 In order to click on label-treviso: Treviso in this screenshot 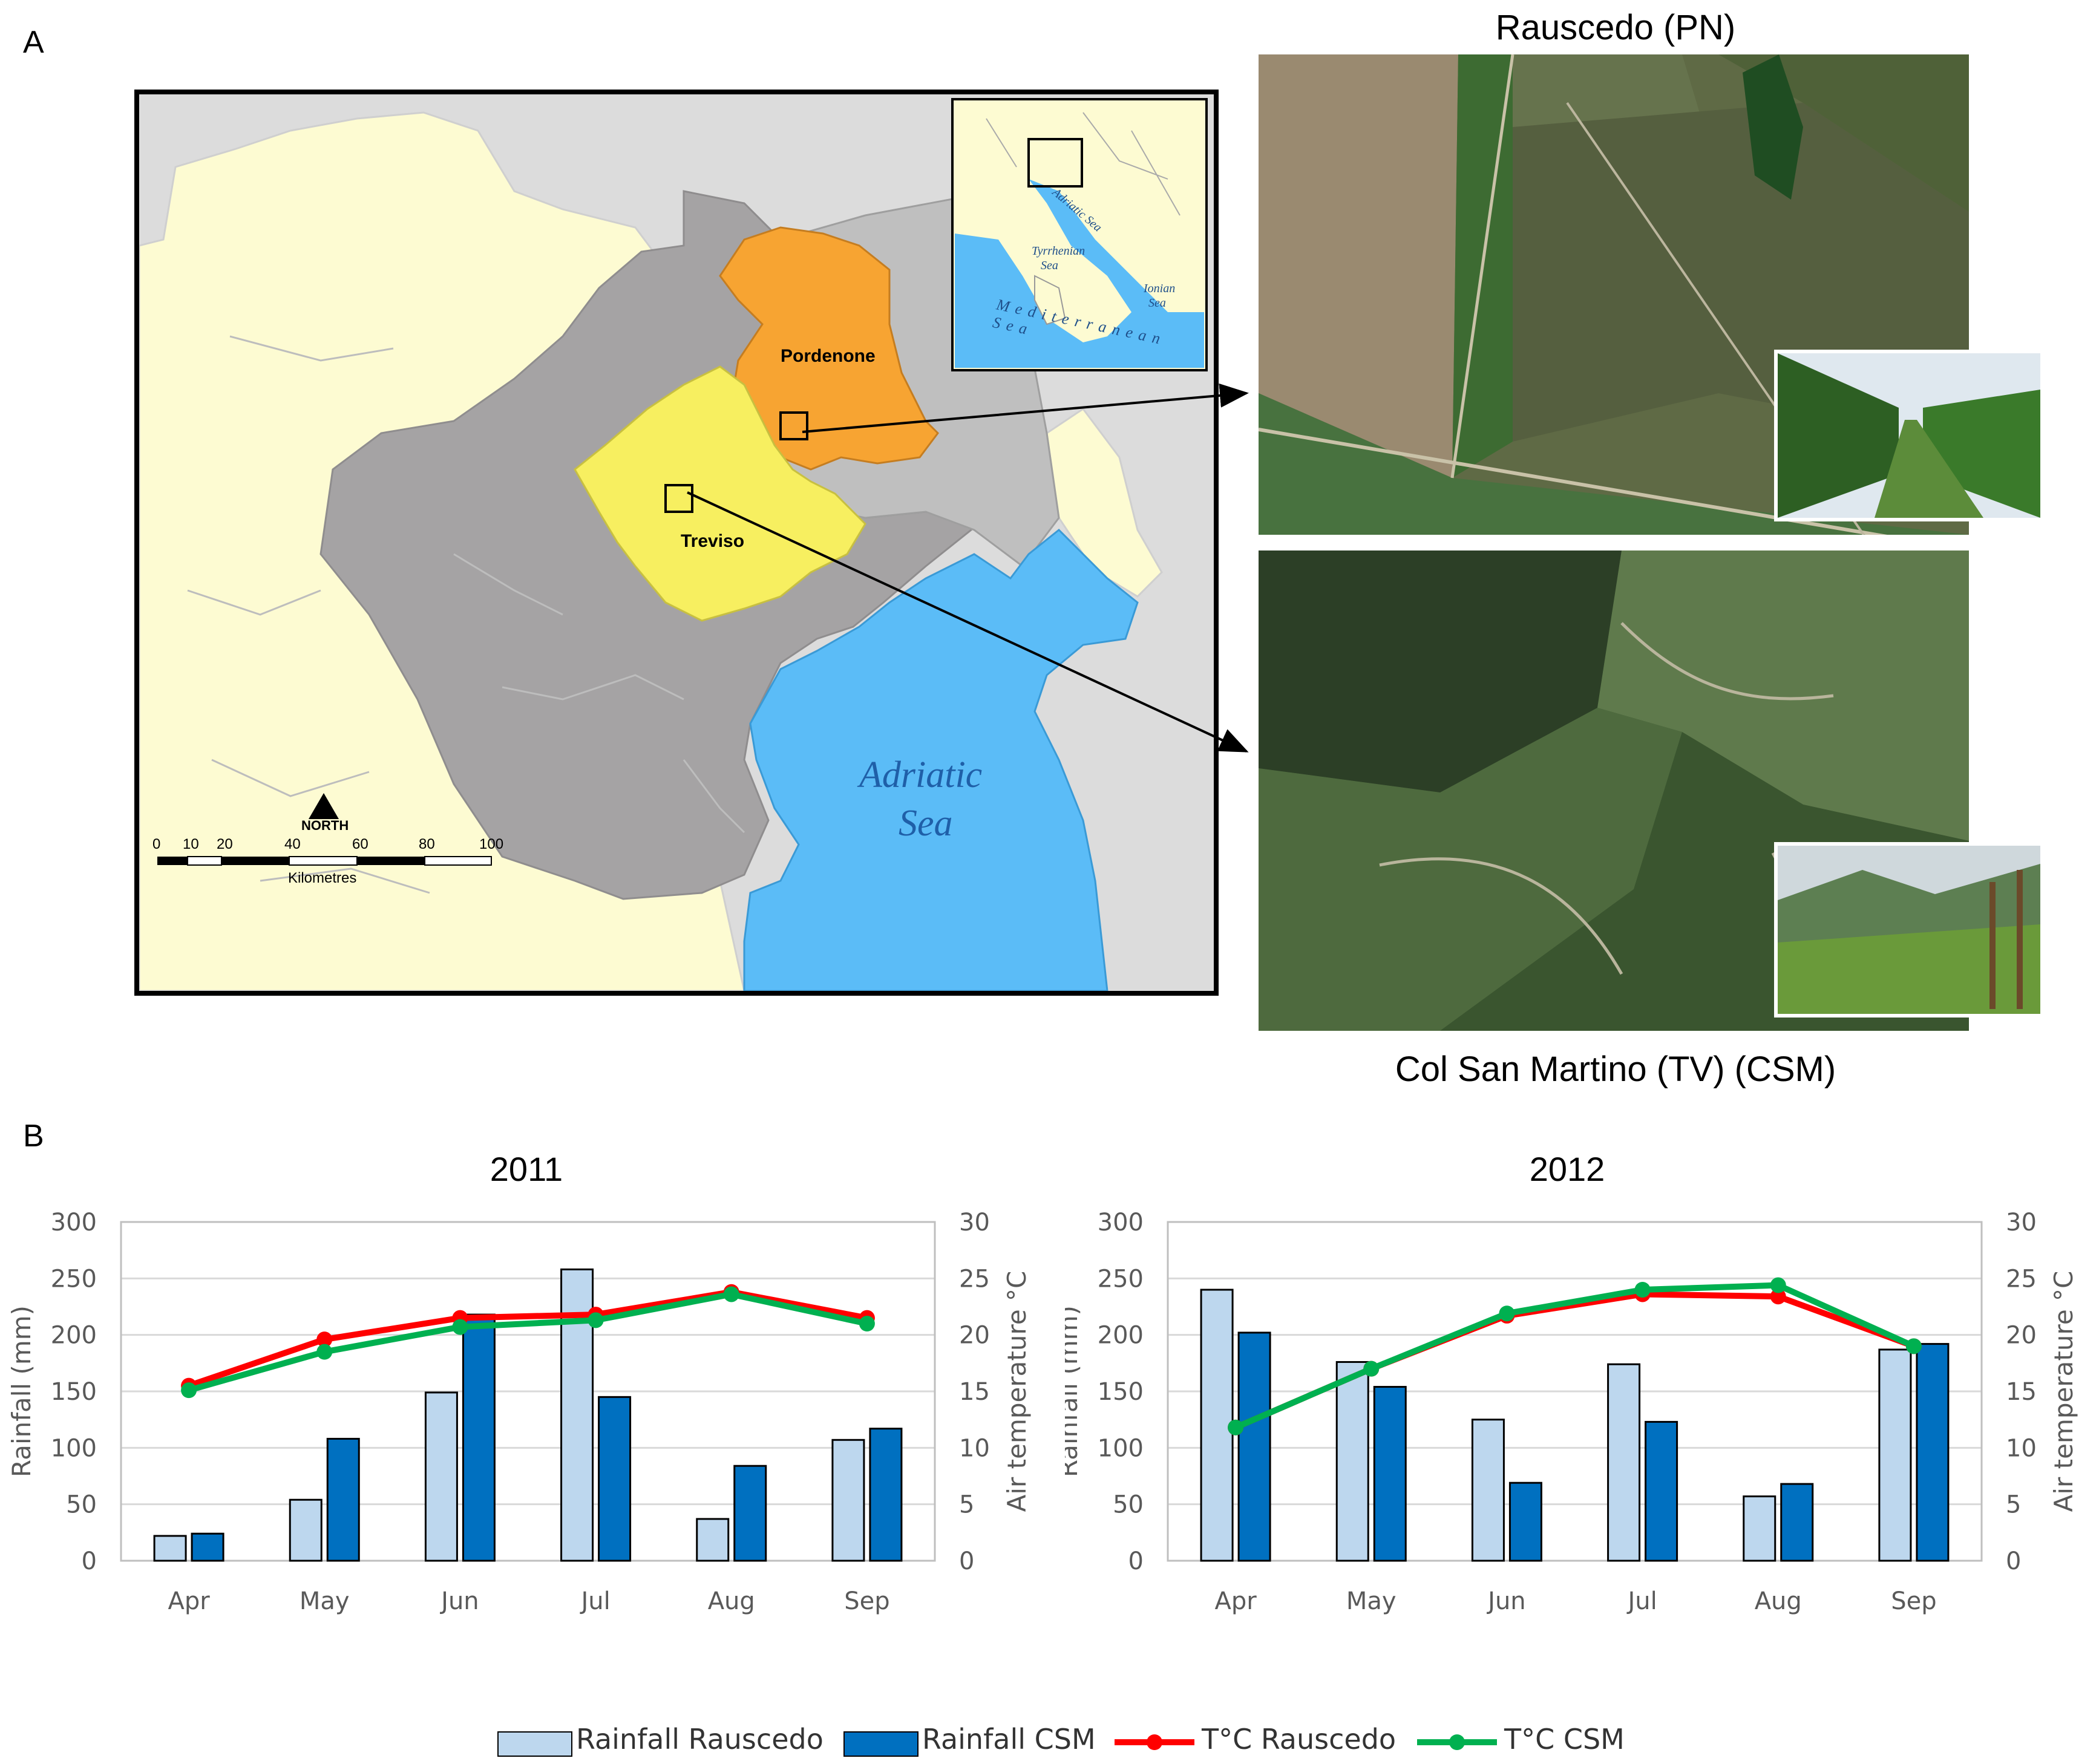, I will do `click(713, 541)`.